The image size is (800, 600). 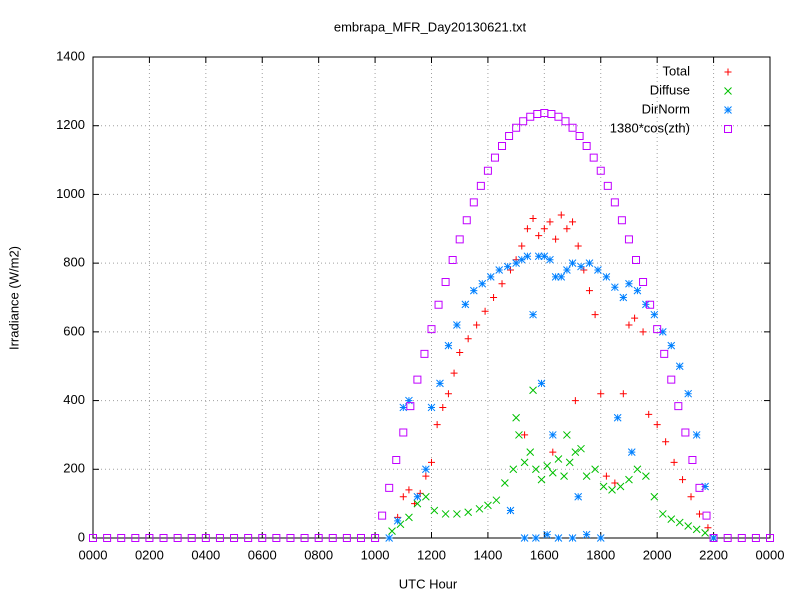 What do you see at coordinates (600, 554) in the screenshot?
I see `x-tick-label: 1800` at bounding box center [600, 554].